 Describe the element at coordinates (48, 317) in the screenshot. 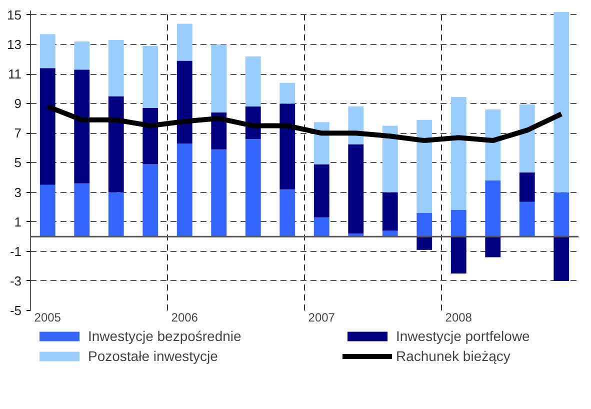

I see `x-tick-label: 2005` at that location.